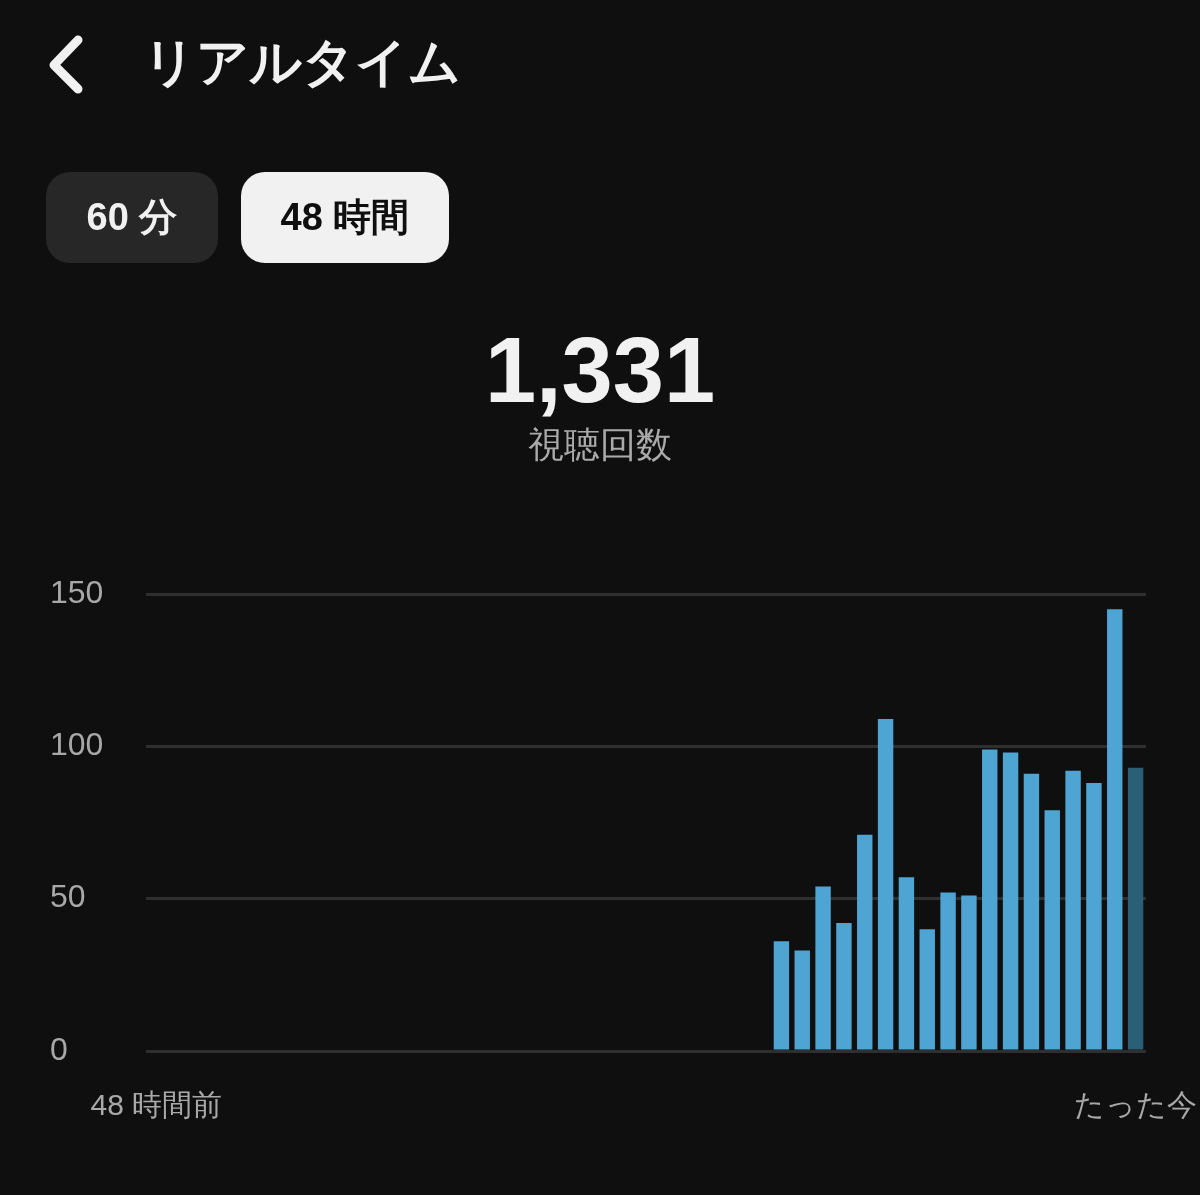 This screenshot has width=1200, height=1195. I want to click on x-tick-label: 48 時間前, so click(156, 1105).